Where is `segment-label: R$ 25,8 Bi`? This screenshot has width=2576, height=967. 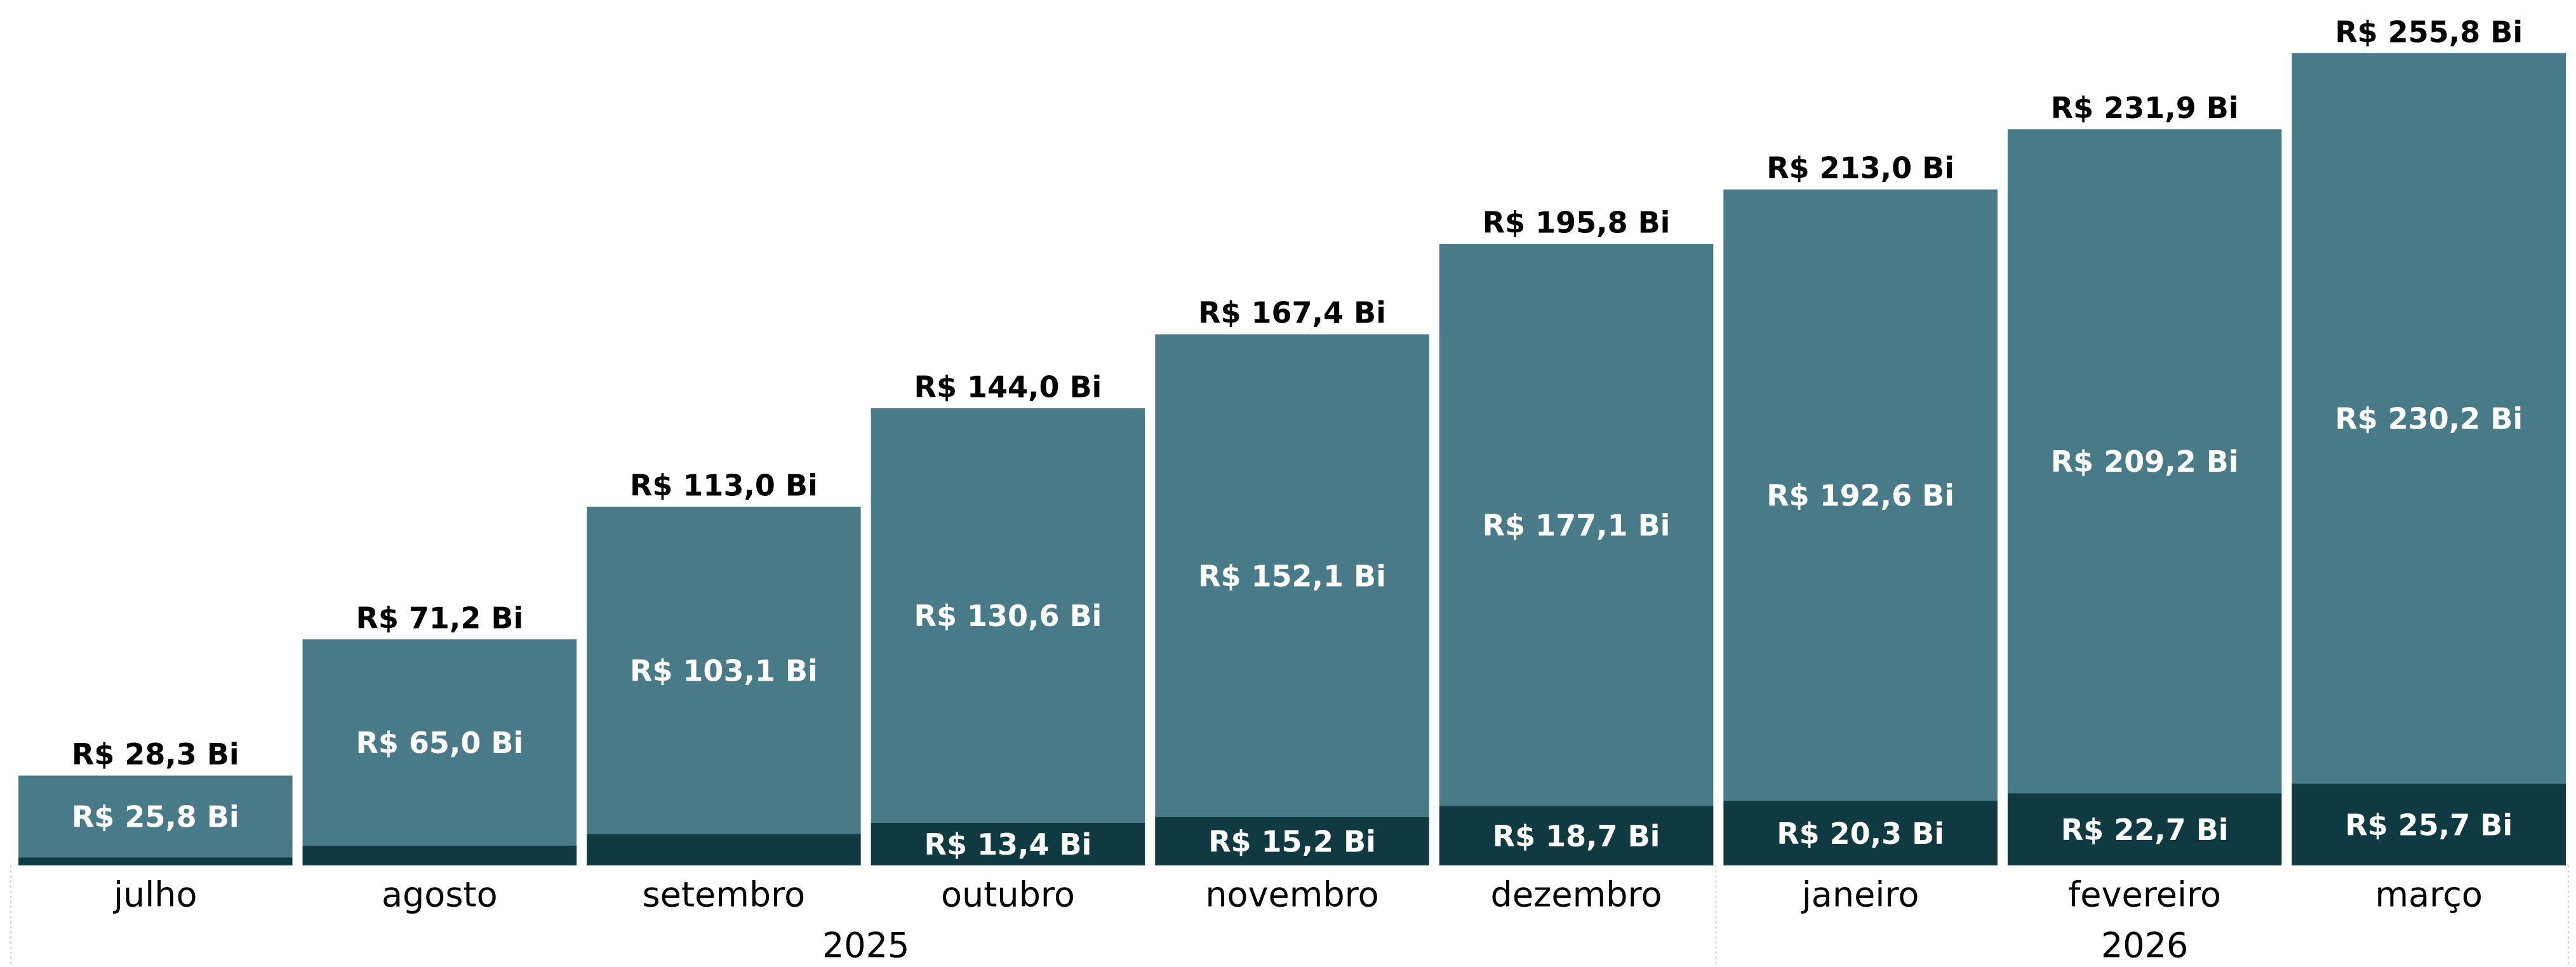 segment-label: R$ 25,8 Bi is located at coordinates (155, 817).